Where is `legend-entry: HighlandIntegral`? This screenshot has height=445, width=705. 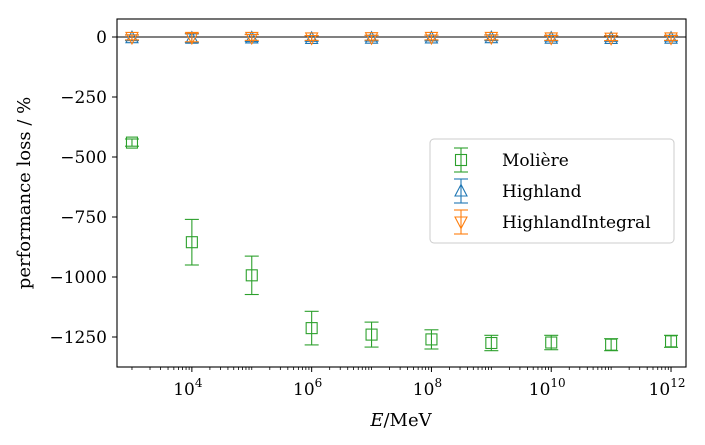
legend-entry: HighlandIntegral is located at coordinates (552, 222).